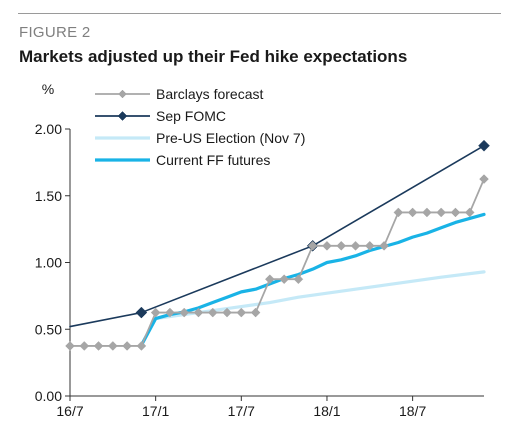 Image resolution: width=507 pixels, height=431 pixels. Describe the element at coordinates (191, 116) in the screenshot. I see `legend-label: Sep FOMC` at that location.